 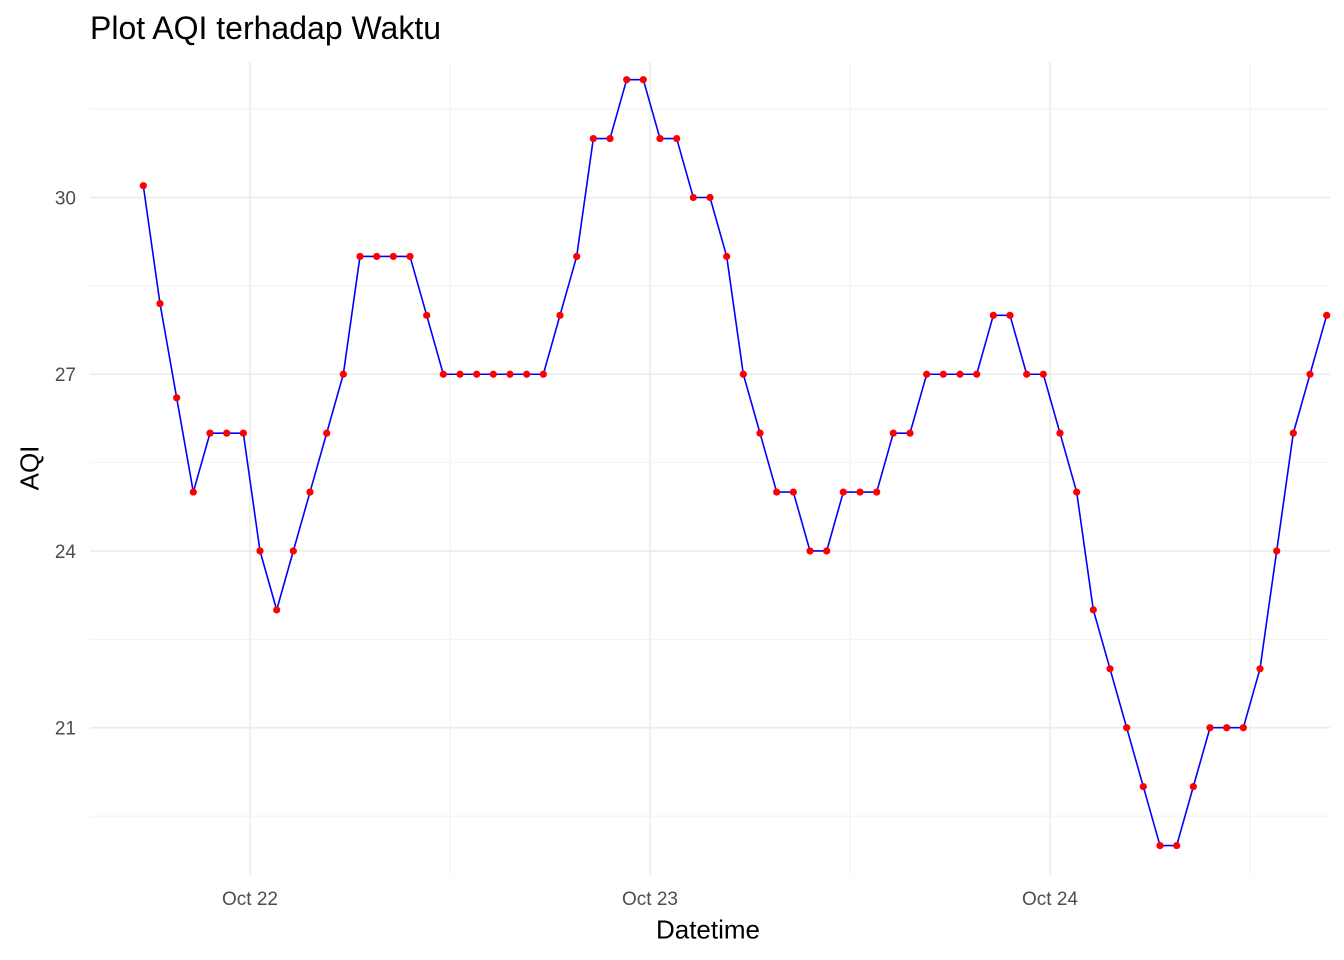 I want to click on x-tick-label: Oct 24, so click(x=1050, y=899).